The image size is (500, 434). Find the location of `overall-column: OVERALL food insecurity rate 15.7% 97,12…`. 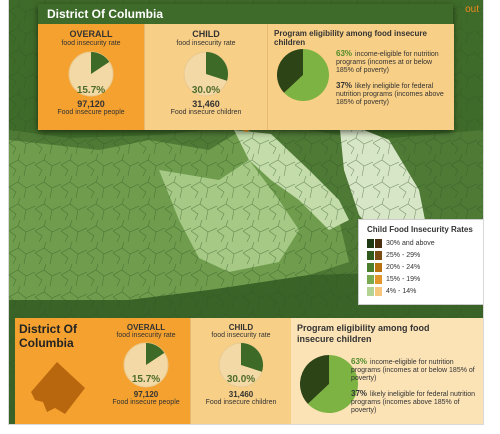

overall-column: OVERALL food insecurity rate 15.7% 97,12… is located at coordinates (91, 77).